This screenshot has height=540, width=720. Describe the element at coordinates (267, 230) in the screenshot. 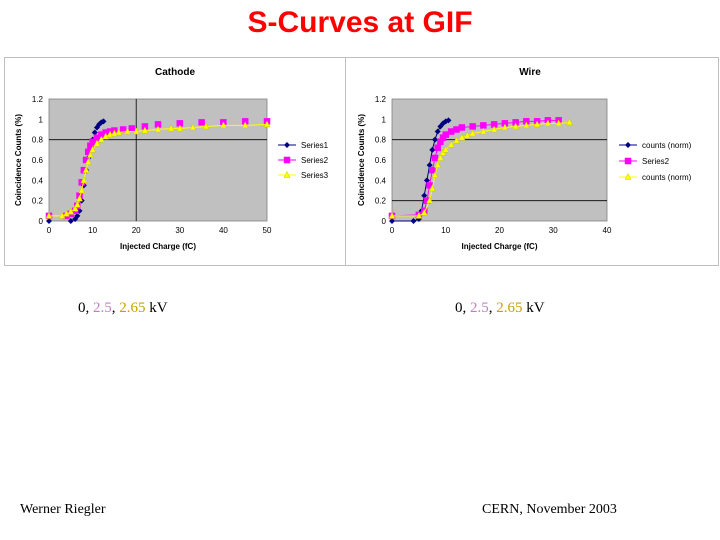

I see `x-tick-label: 50` at that location.